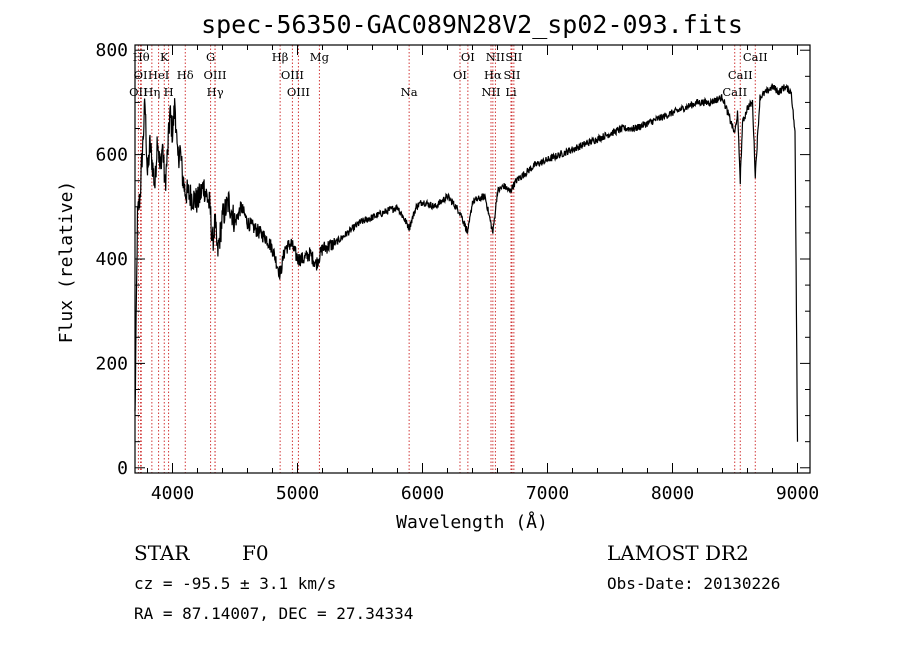  Describe the element at coordinates (169, 92) in the screenshot. I see `line-marker-label: H` at that location.